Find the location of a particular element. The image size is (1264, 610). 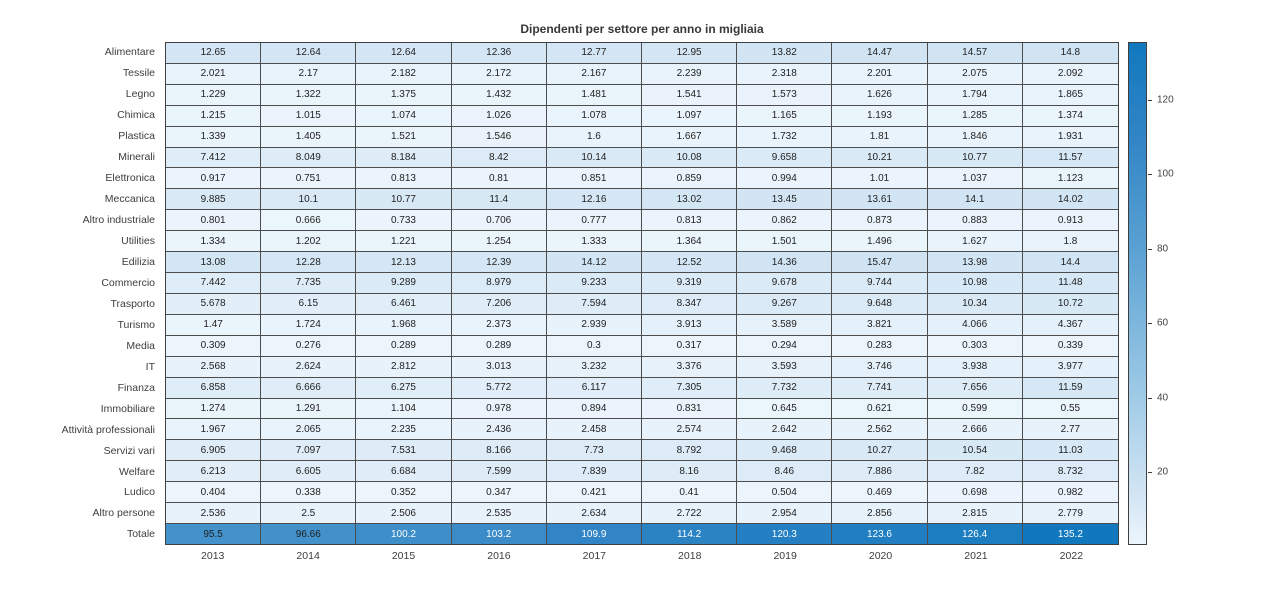

heatmap-cell: 4.066 is located at coordinates (975, 325).